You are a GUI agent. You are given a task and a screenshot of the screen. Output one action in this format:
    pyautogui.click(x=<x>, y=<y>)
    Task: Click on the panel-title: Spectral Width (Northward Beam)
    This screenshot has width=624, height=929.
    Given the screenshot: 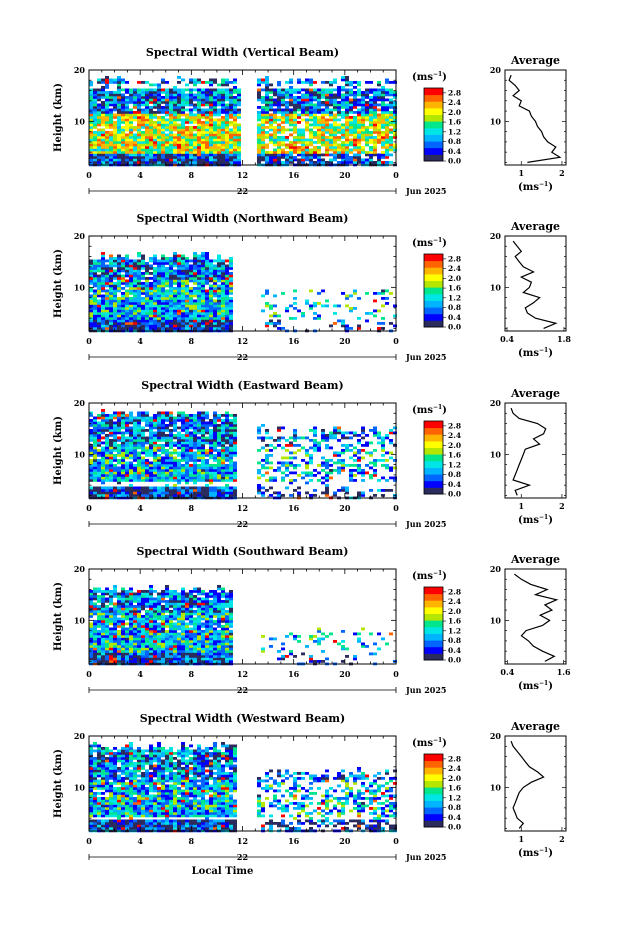 What is the action you would take?
    pyautogui.click(x=243, y=218)
    